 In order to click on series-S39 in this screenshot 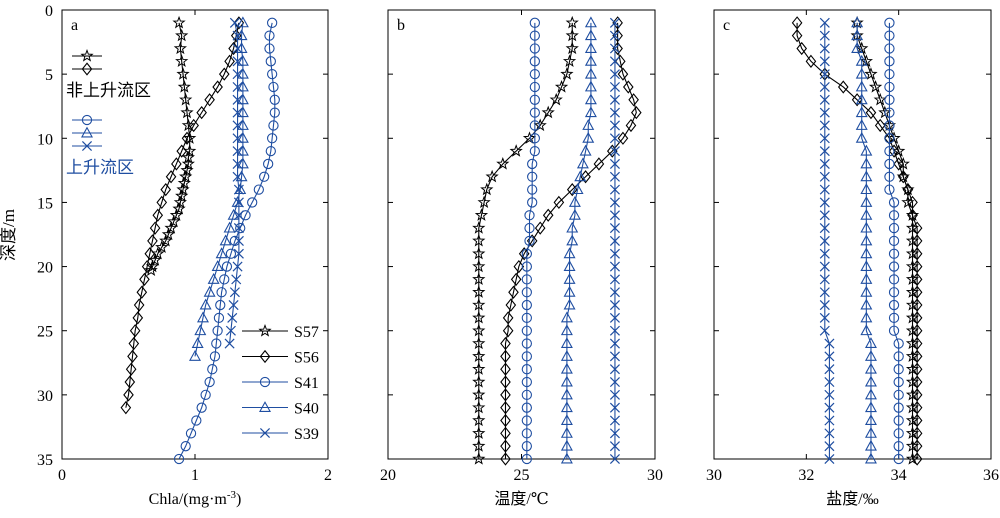, I will do `click(614, 241)`.